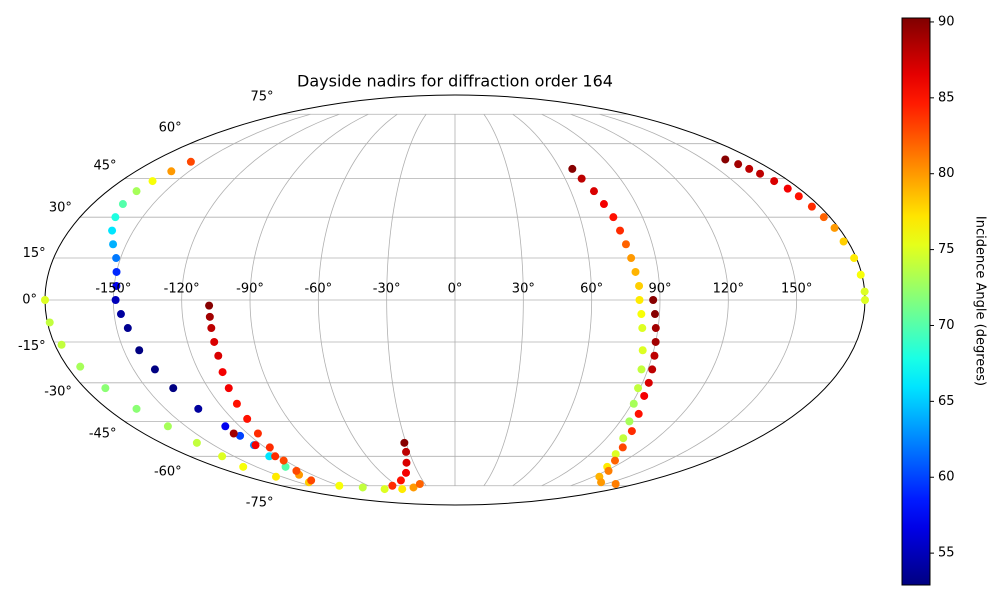 The width and height of the screenshot is (1000, 600). What do you see at coordinates (250, 289) in the screenshot?
I see `x-tick-label: -90°` at bounding box center [250, 289].